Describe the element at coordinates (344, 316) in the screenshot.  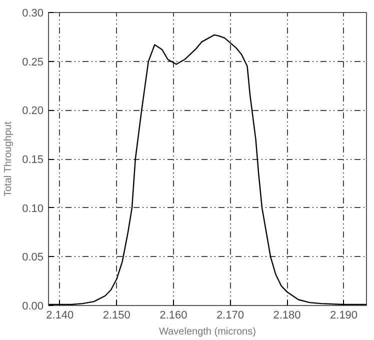
I see `x-tick-label: 2.190` at that location.